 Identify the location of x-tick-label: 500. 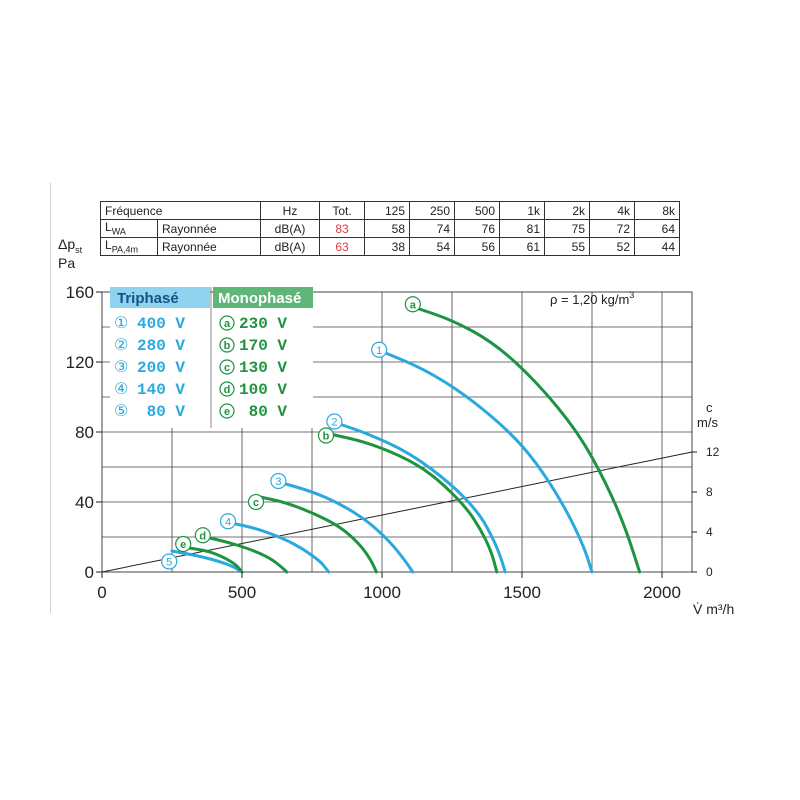
(242, 592).